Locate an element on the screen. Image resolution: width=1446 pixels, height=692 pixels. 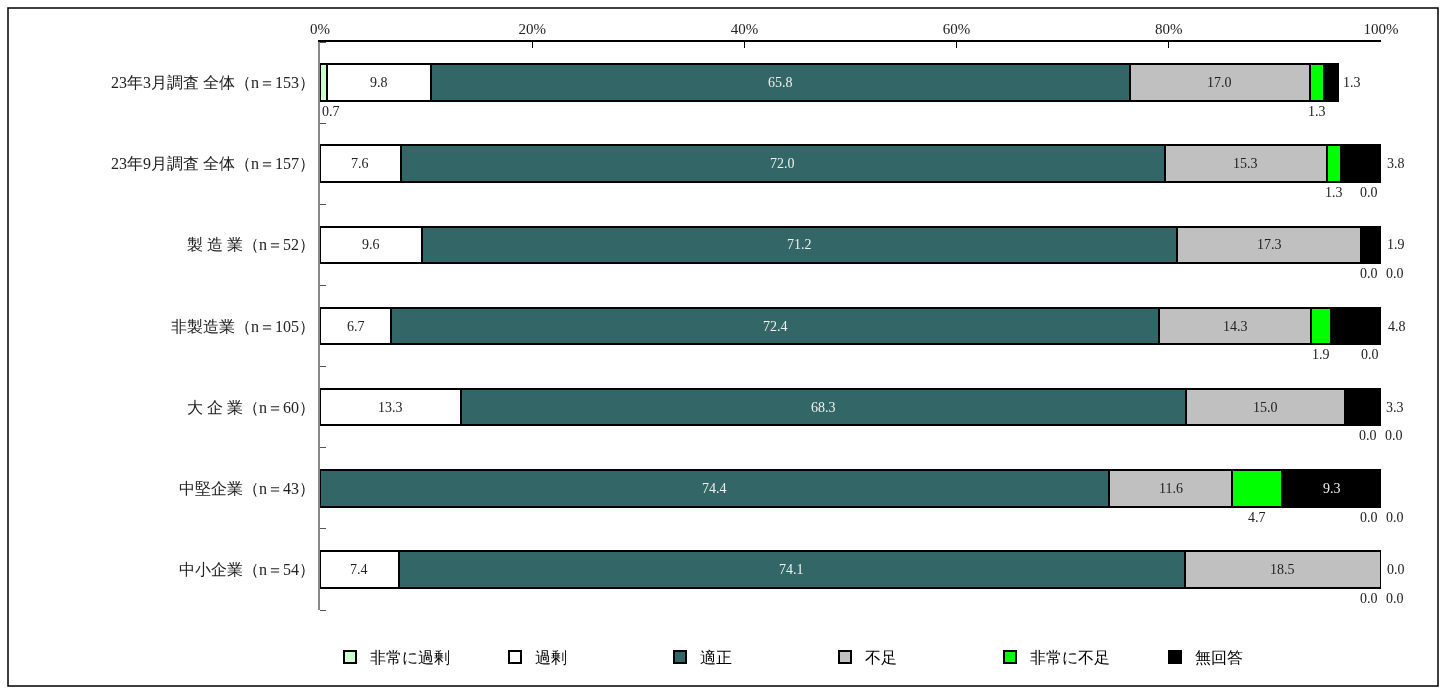
legend-label: 不足 is located at coordinates (881, 658).